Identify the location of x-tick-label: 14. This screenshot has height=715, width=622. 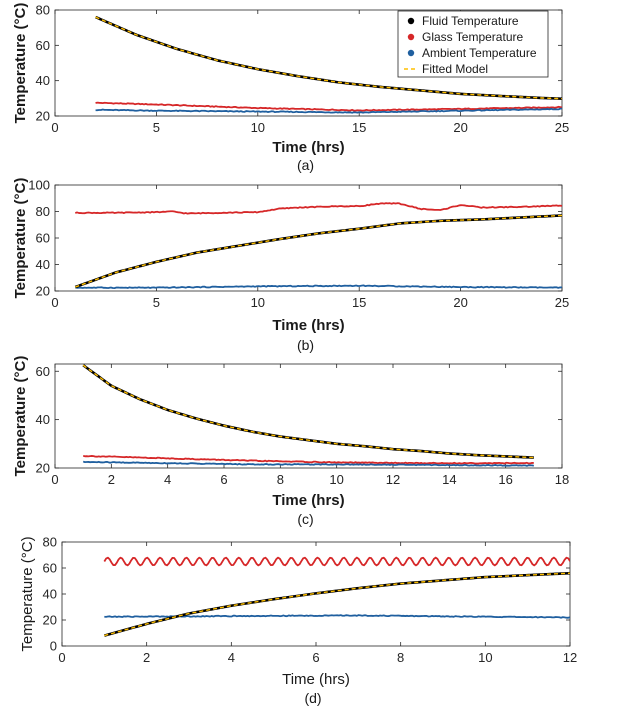
(449, 479).